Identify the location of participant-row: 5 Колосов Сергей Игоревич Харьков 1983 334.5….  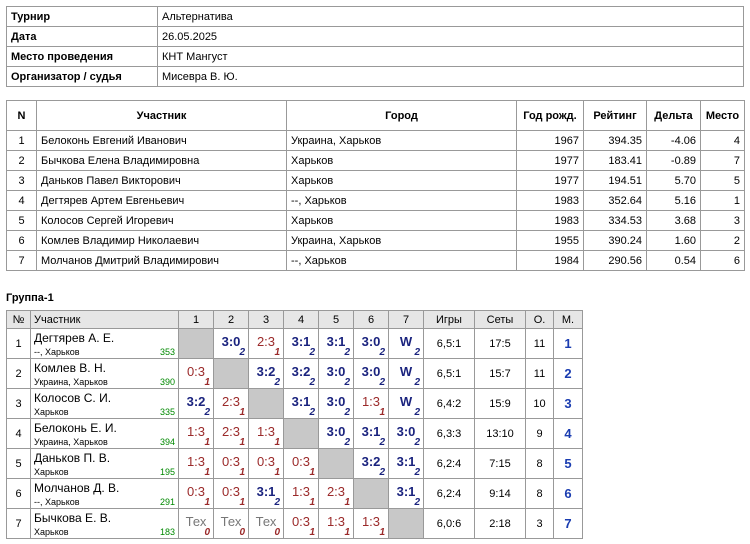
(375, 220).